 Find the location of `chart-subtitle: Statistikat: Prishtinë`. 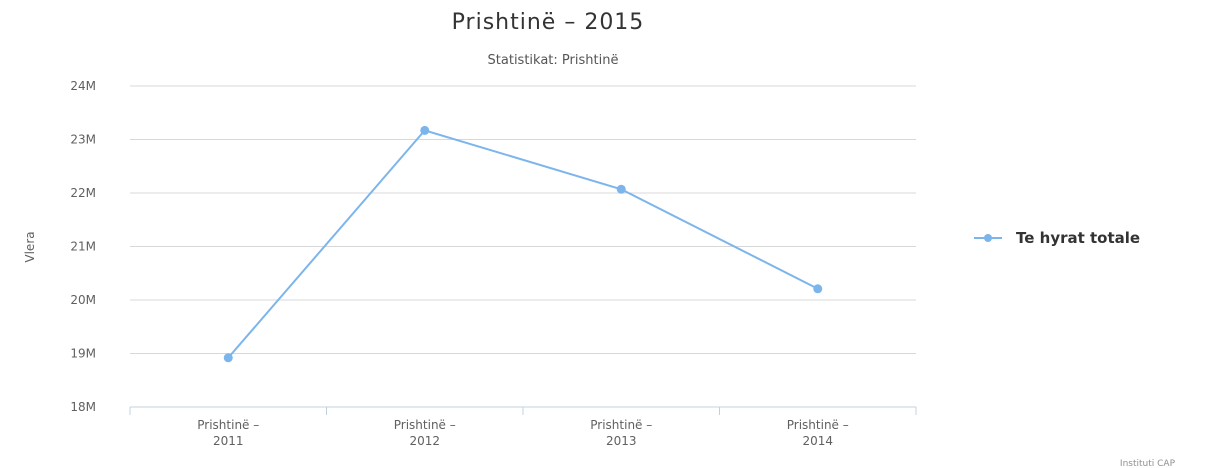

chart-subtitle: Statistikat: Prishtinë is located at coordinates (553, 60).